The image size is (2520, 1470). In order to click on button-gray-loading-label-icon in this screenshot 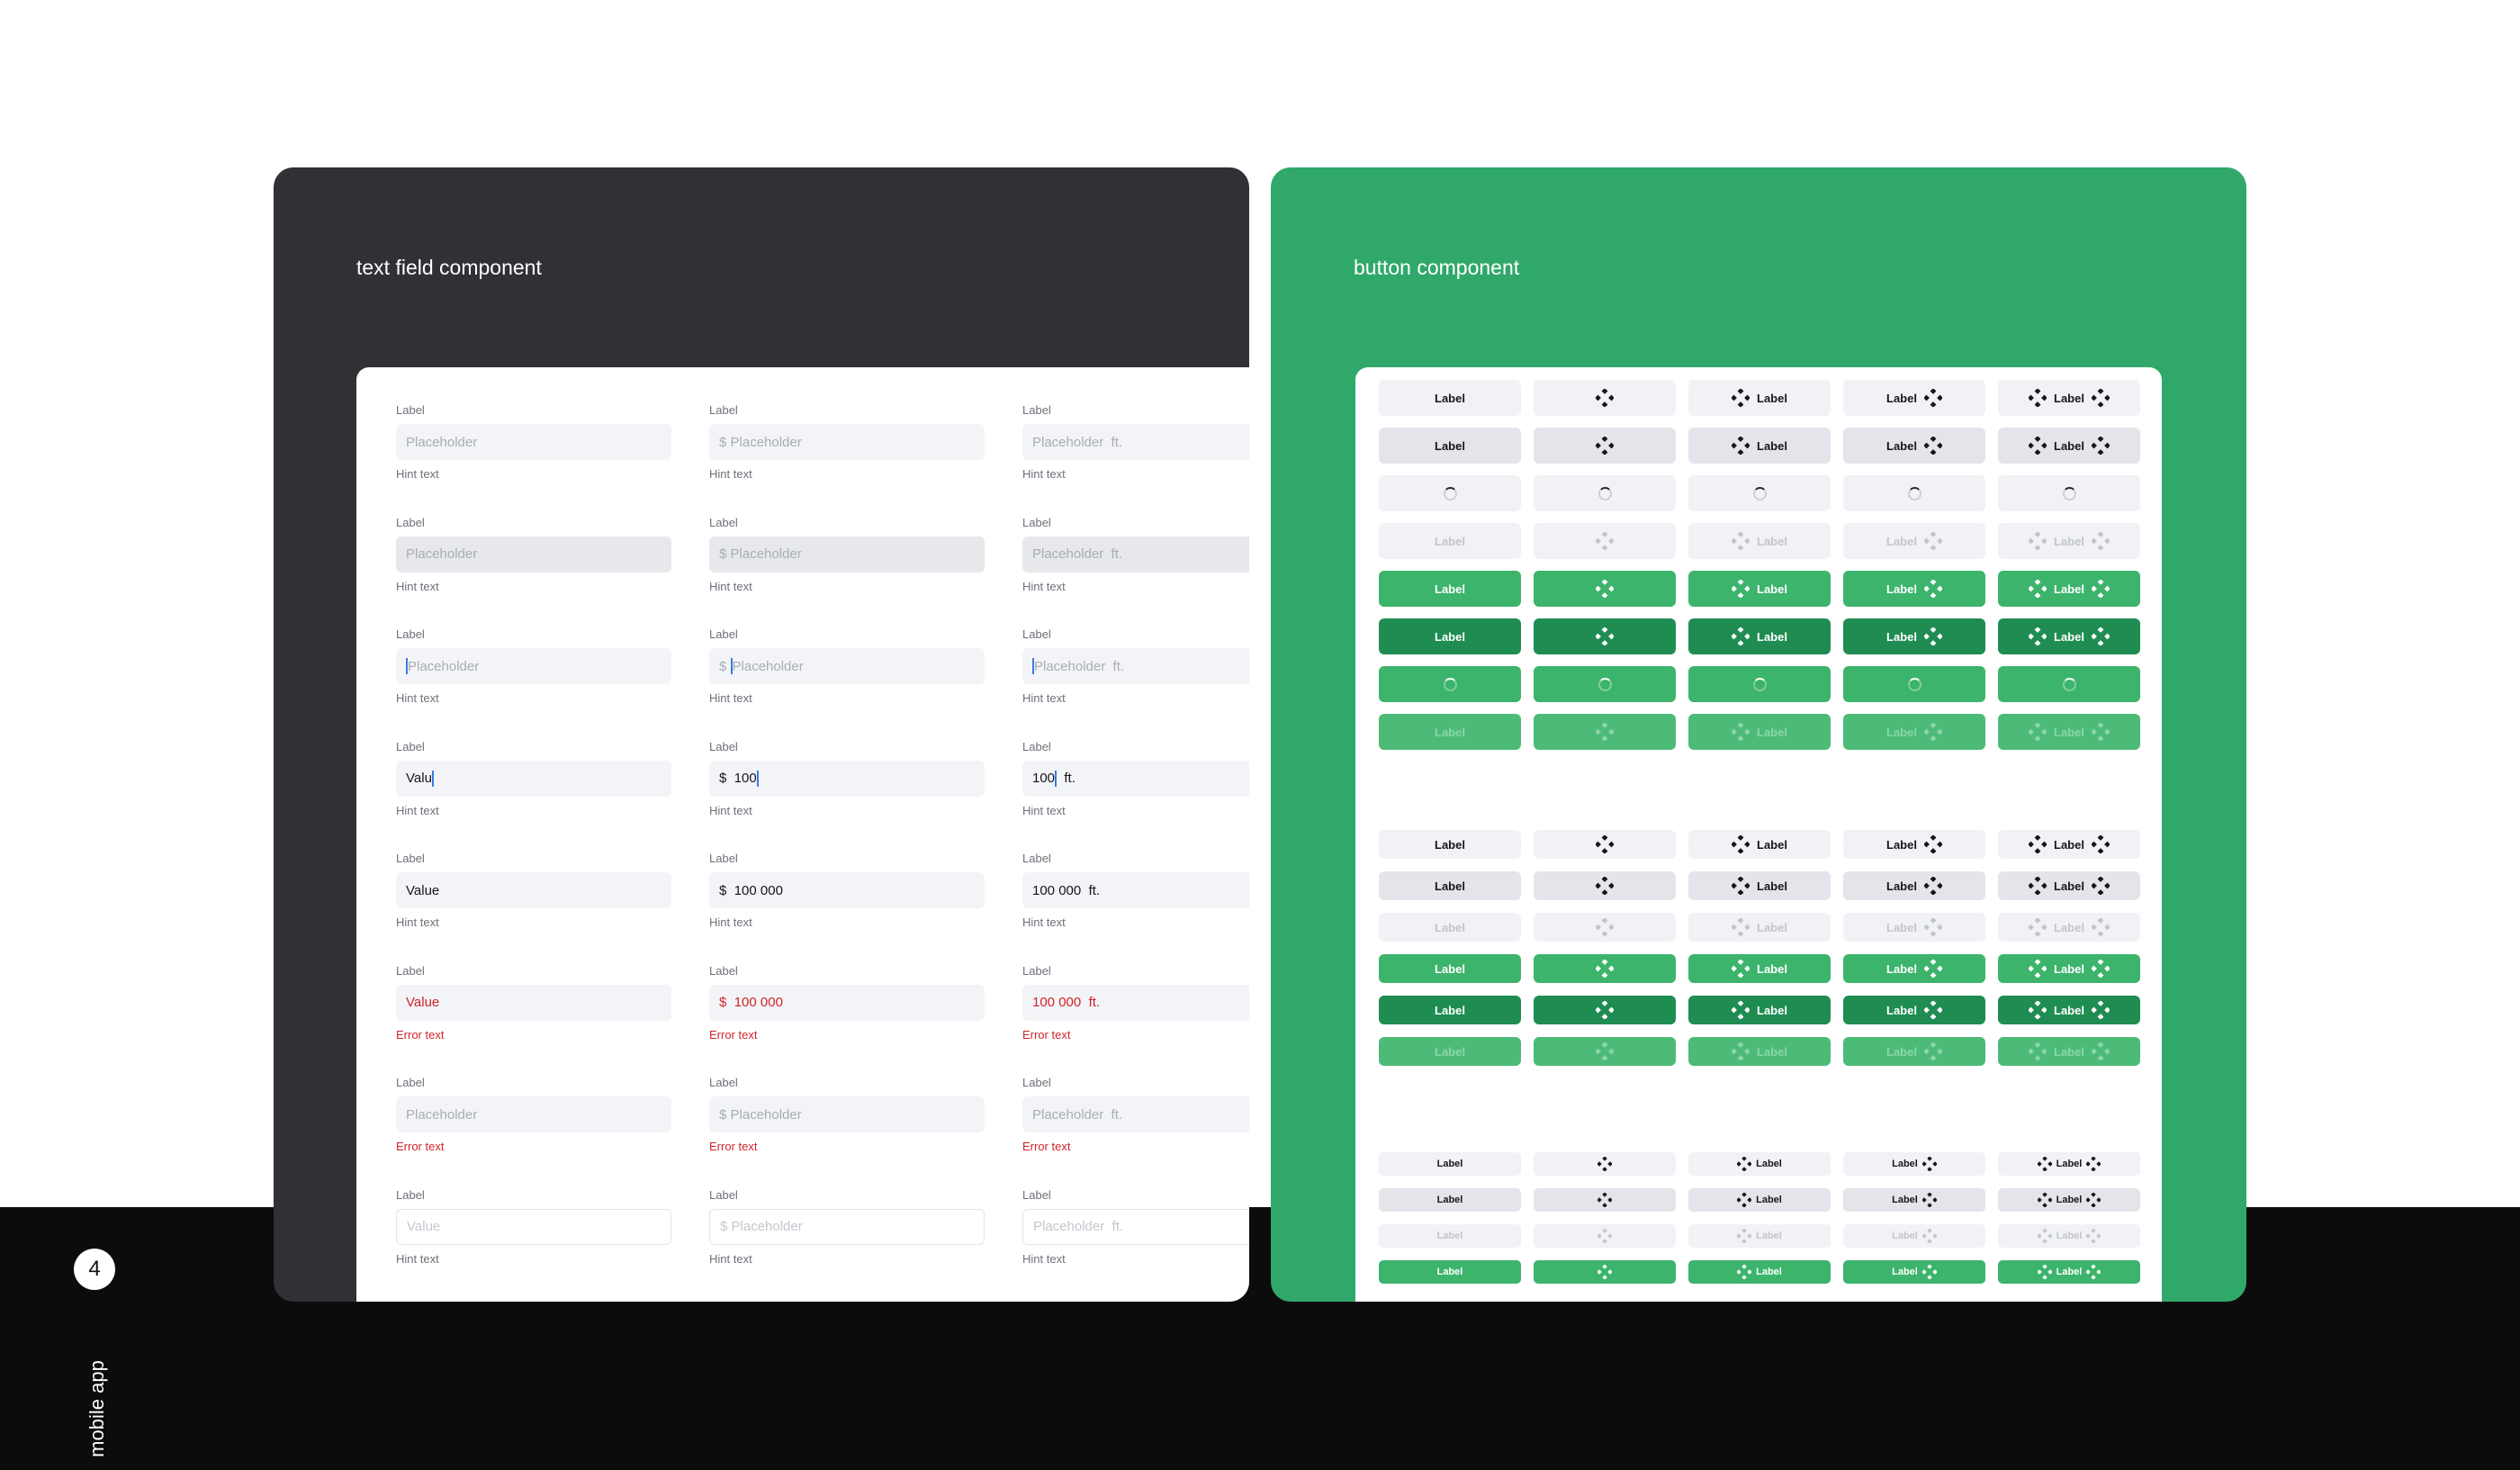, I will do `click(1914, 493)`.